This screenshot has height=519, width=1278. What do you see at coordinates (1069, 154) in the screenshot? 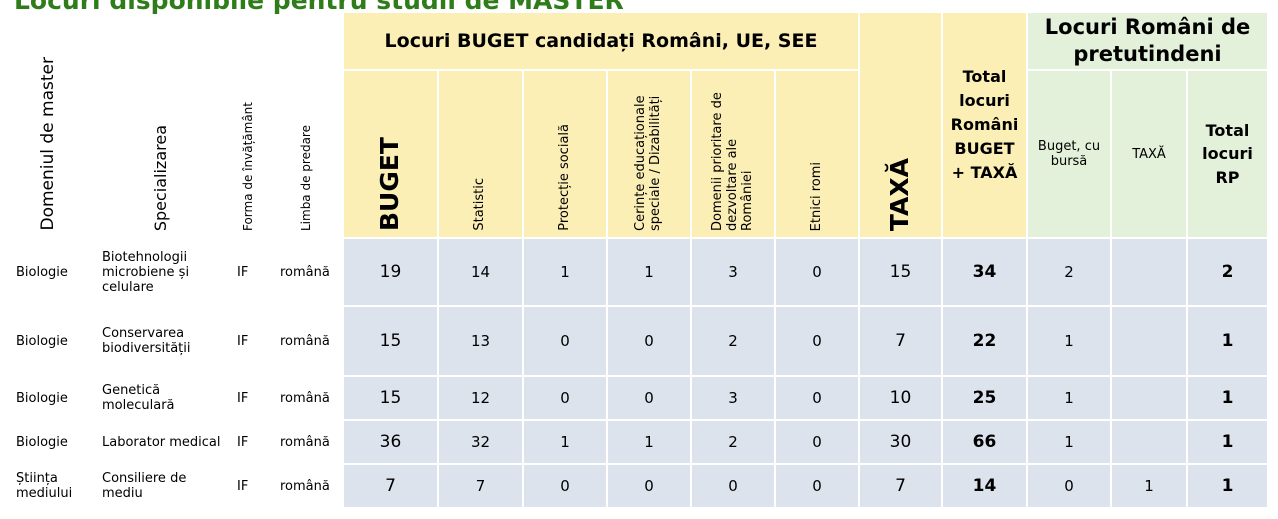
I see `column-header: Buget, cu bursă` at bounding box center [1069, 154].